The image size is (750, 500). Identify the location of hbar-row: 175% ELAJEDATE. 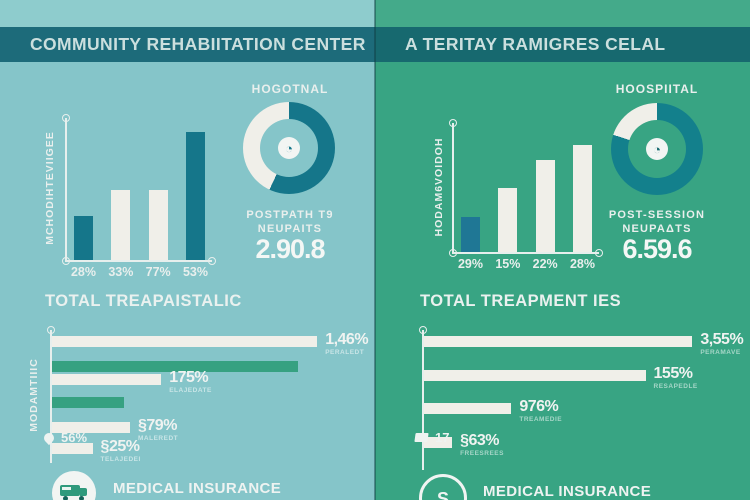
(208, 382).